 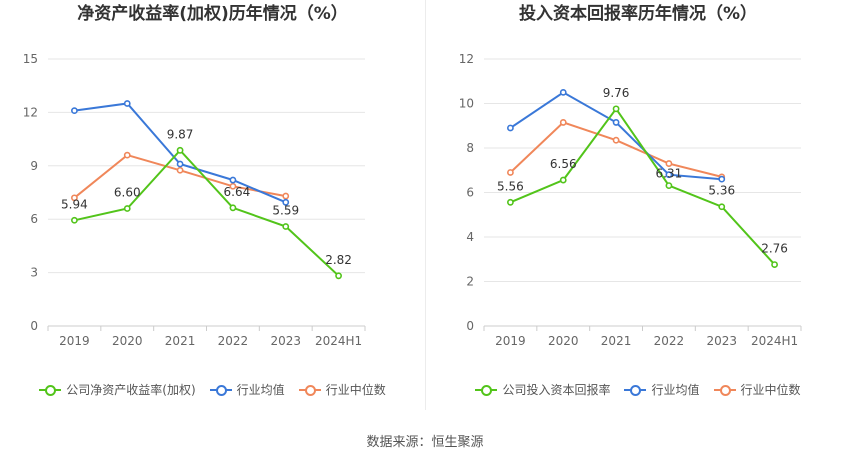 I want to click on data-label: 6.60, so click(x=127, y=193).